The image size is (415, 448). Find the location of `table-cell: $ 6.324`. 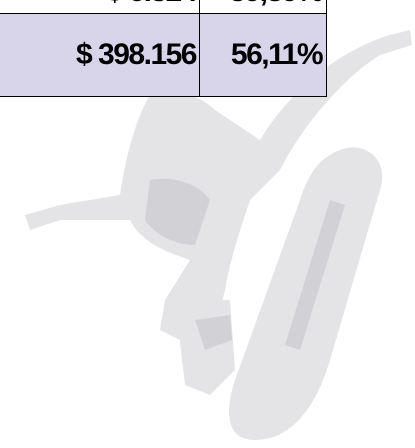

table-cell: $ 6.324 is located at coordinates (100, 7).